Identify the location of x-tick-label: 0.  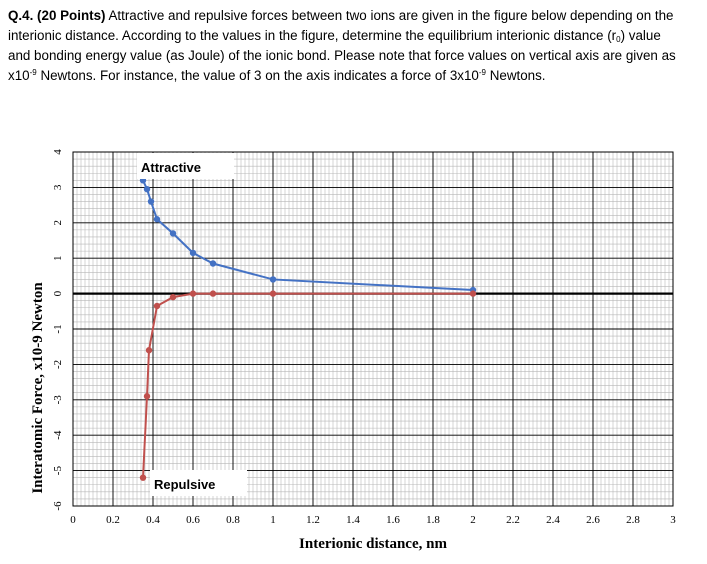
(73, 520).